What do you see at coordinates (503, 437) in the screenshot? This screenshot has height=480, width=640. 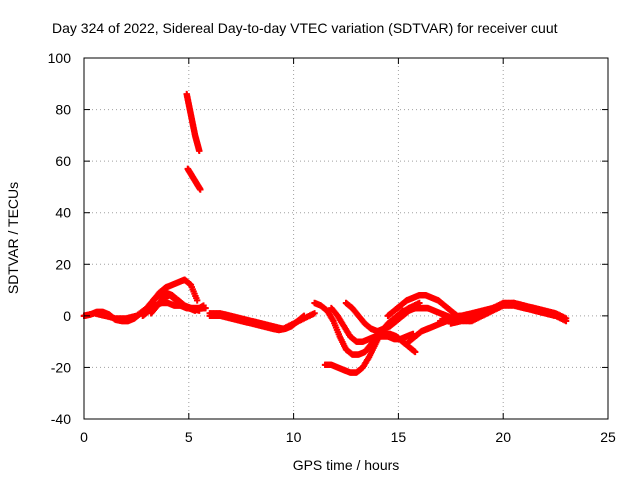 I see `x-tick-label: 20` at bounding box center [503, 437].